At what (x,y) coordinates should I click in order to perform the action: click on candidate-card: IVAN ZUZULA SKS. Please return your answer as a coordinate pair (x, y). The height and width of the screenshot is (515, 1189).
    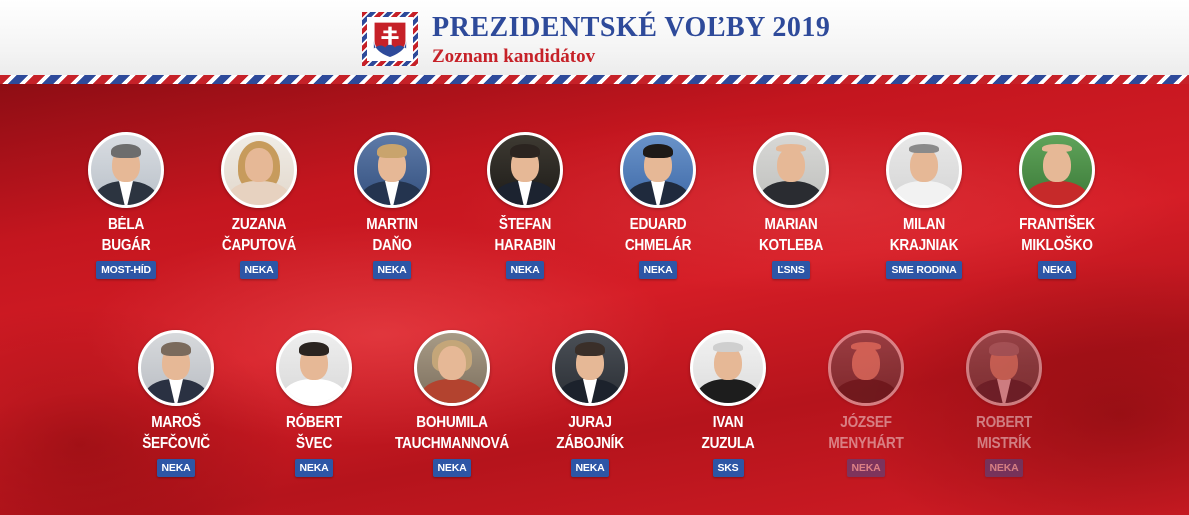
    Looking at the image, I should click on (728, 403).